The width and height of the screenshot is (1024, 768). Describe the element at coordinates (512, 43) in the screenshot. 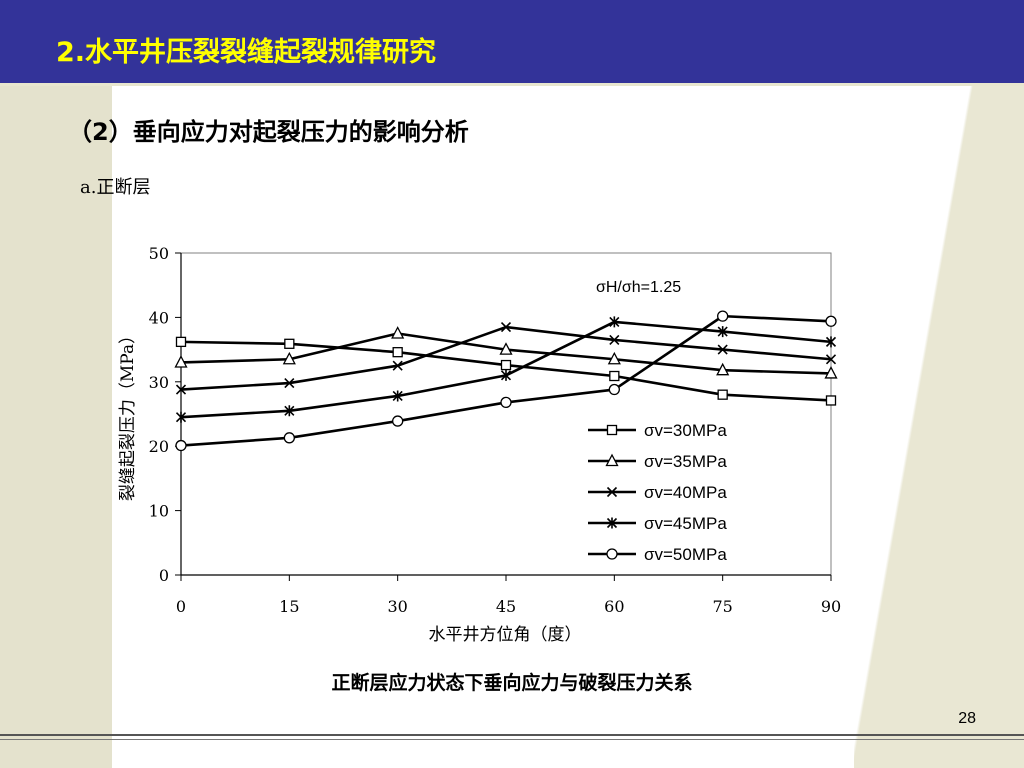

I see `title-bar: 2.水平井压裂裂缝起裂规律研究` at that location.